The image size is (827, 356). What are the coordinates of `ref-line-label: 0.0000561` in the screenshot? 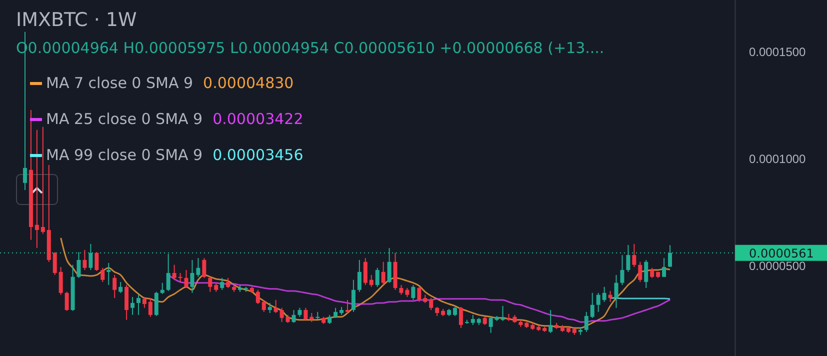 It's located at (781, 253).